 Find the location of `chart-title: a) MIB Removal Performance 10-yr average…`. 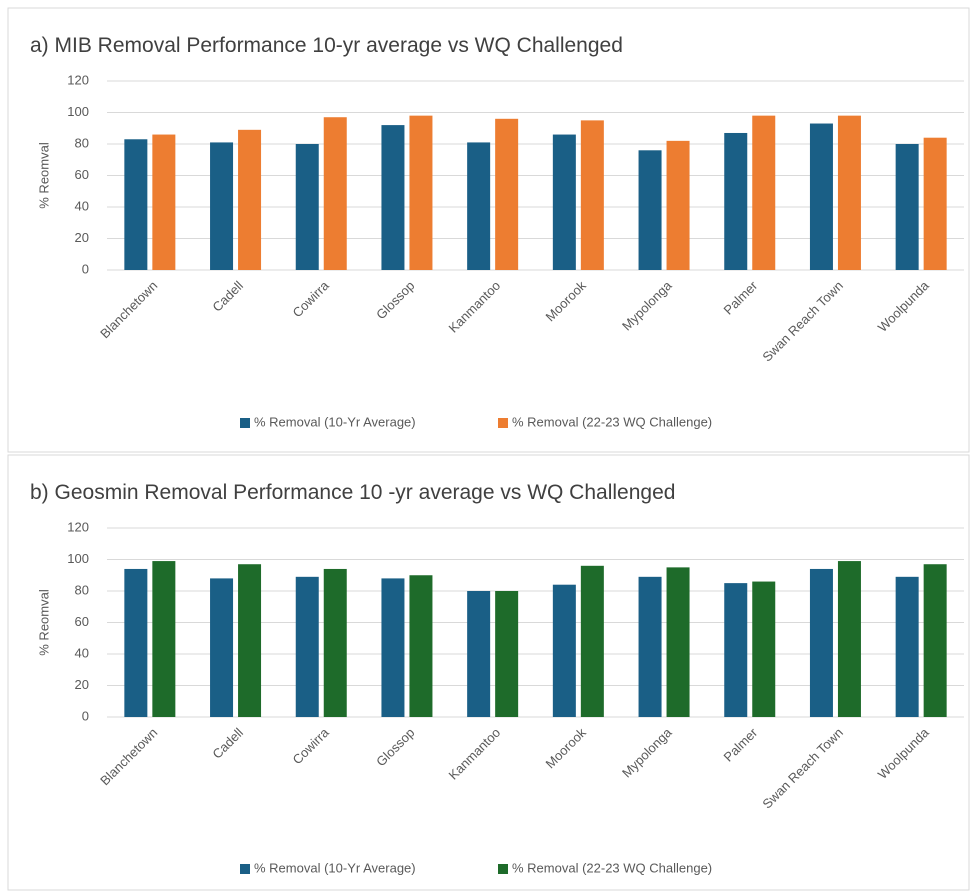

chart-title: a) MIB Removal Performance 10-yr average… is located at coordinates (326, 45).